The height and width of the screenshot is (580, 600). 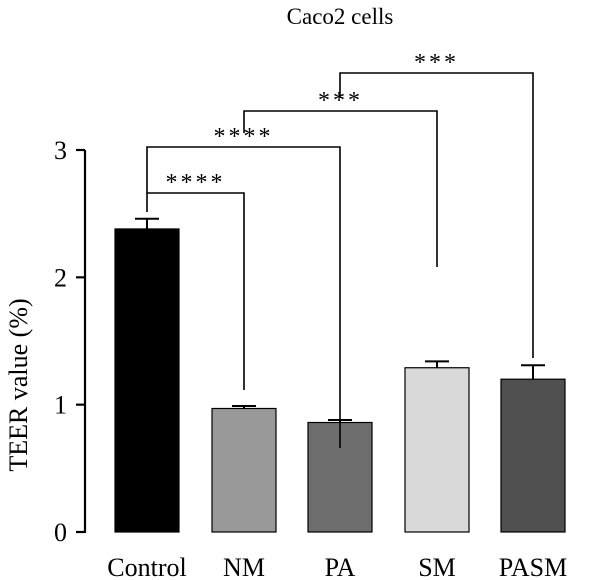 What do you see at coordinates (196, 183) in the screenshot?
I see `significance-label-1: ****` at bounding box center [196, 183].